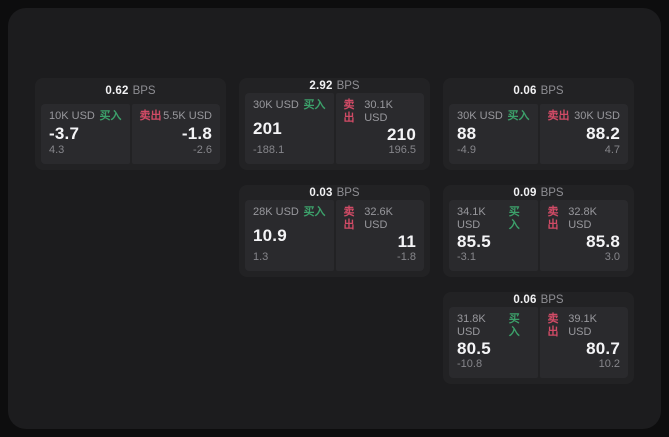 This screenshot has height=437, width=669. I want to click on sell-delta: -1.8, so click(406, 257).